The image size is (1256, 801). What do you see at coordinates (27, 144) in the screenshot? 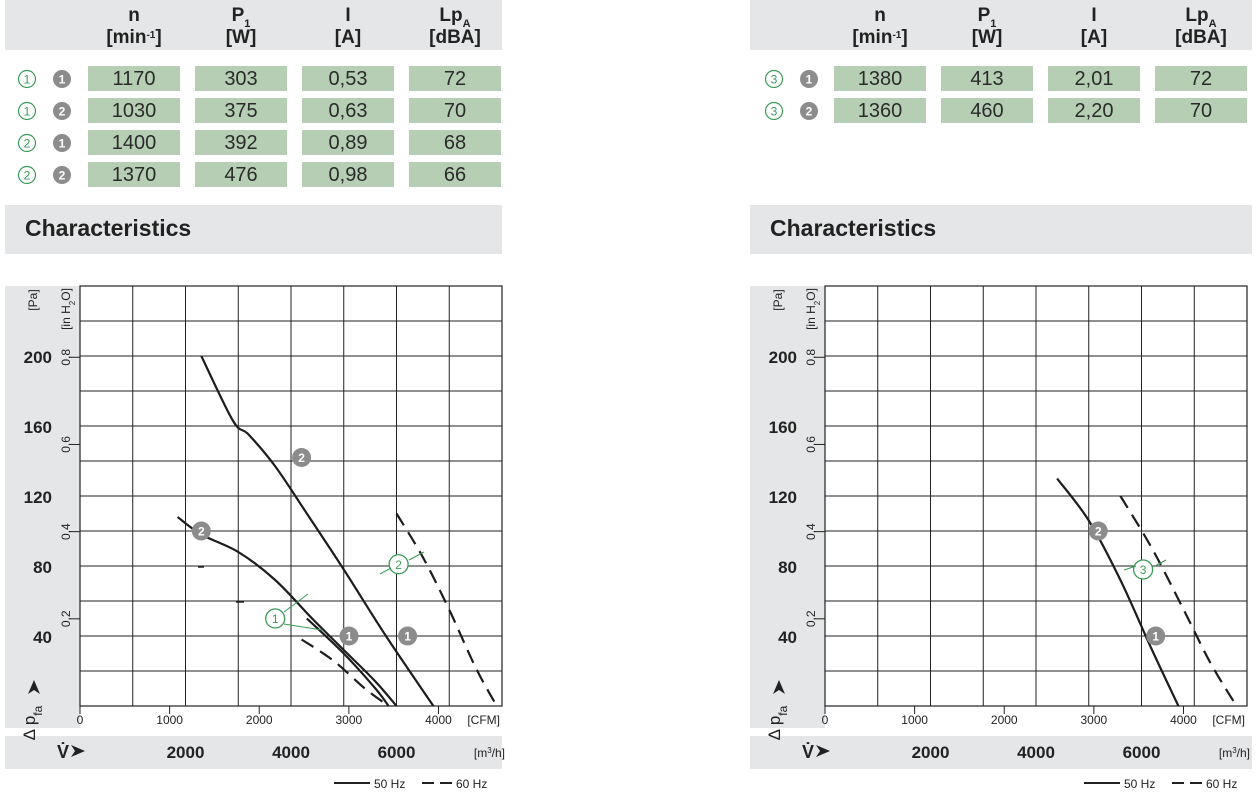
I see `curve-number-label: 2` at bounding box center [27, 144].